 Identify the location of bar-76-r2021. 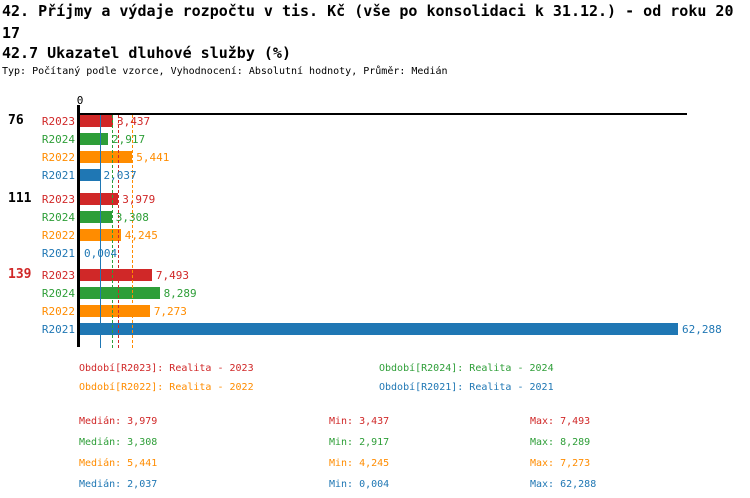
(90, 175).